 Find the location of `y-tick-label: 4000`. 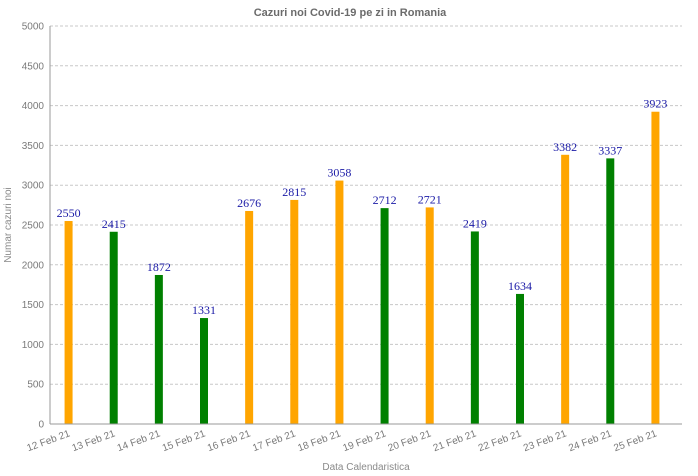

y-tick-label: 4000 is located at coordinates (33, 106).